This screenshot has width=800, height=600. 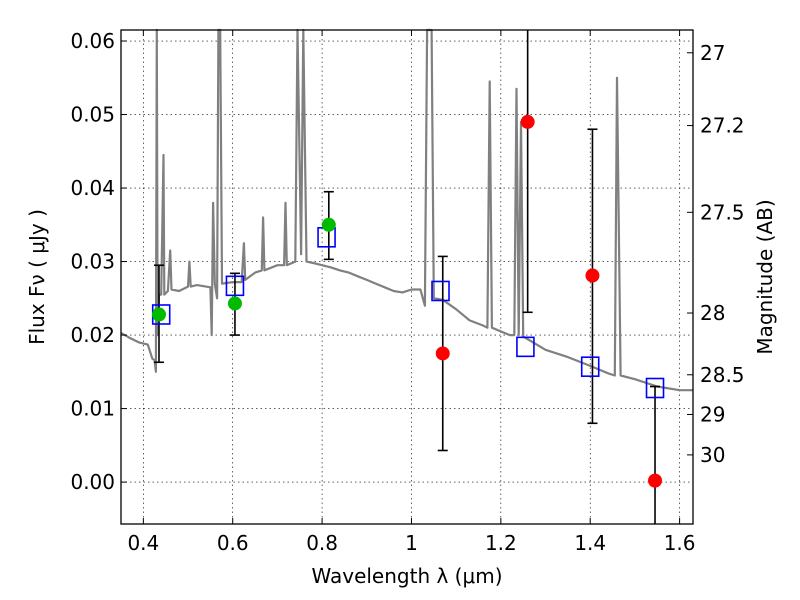 I want to click on x-tick-label: 1, so click(x=411, y=543).